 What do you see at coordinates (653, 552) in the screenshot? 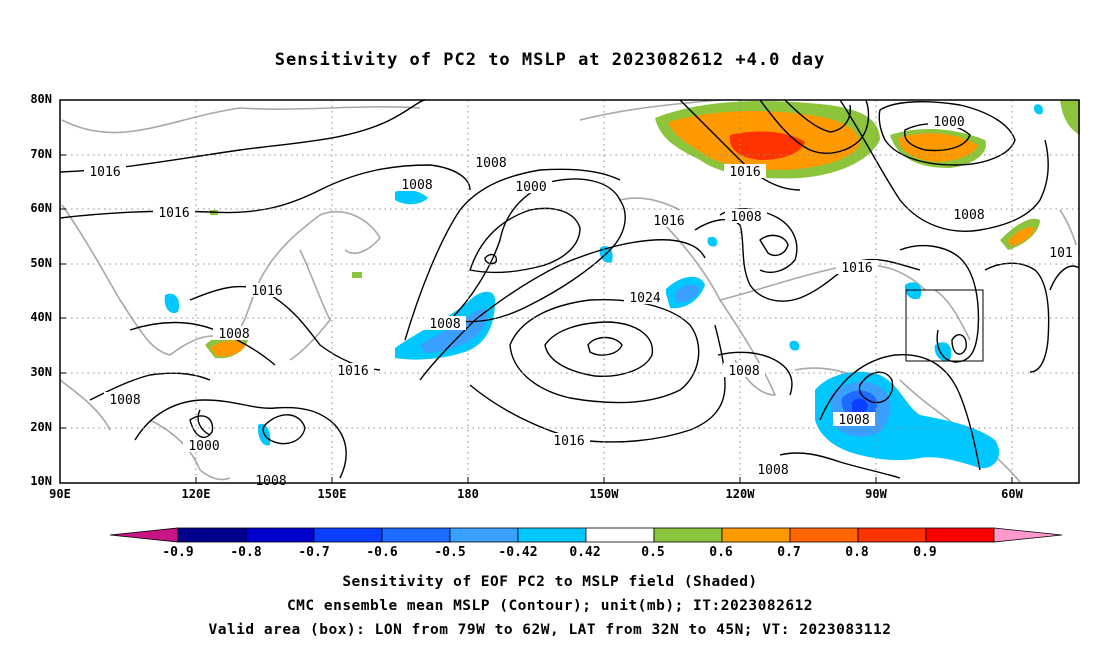
I see `colorbar-label: 0.5` at bounding box center [653, 552].